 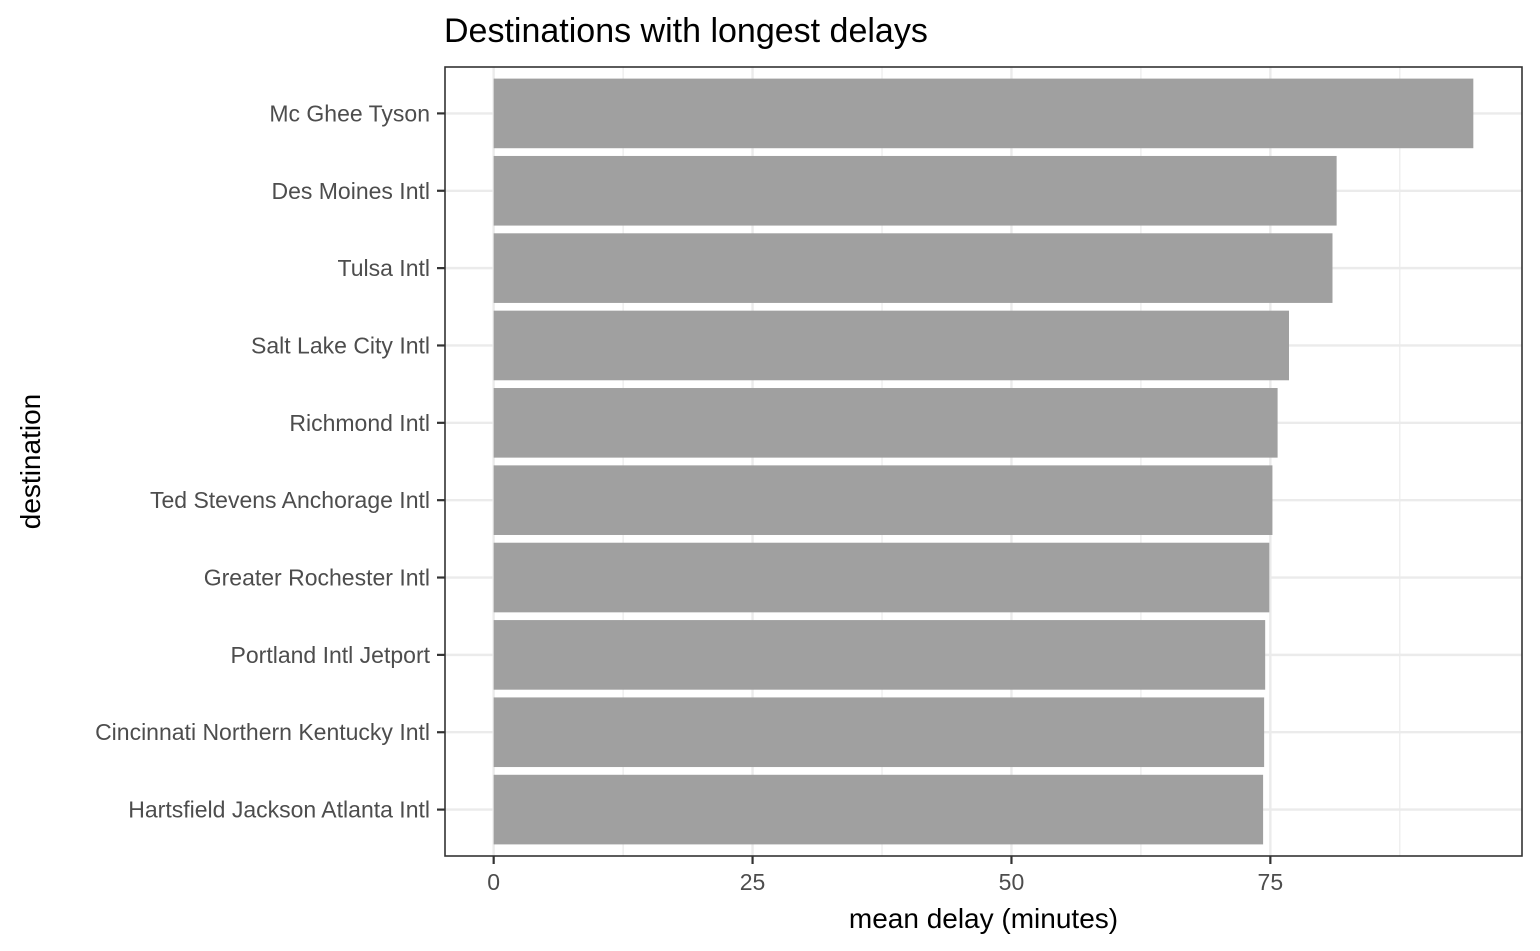 What do you see at coordinates (983, 918) in the screenshot?
I see `x-axis-title: mean delay (minutes)` at bounding box center [983, 918].